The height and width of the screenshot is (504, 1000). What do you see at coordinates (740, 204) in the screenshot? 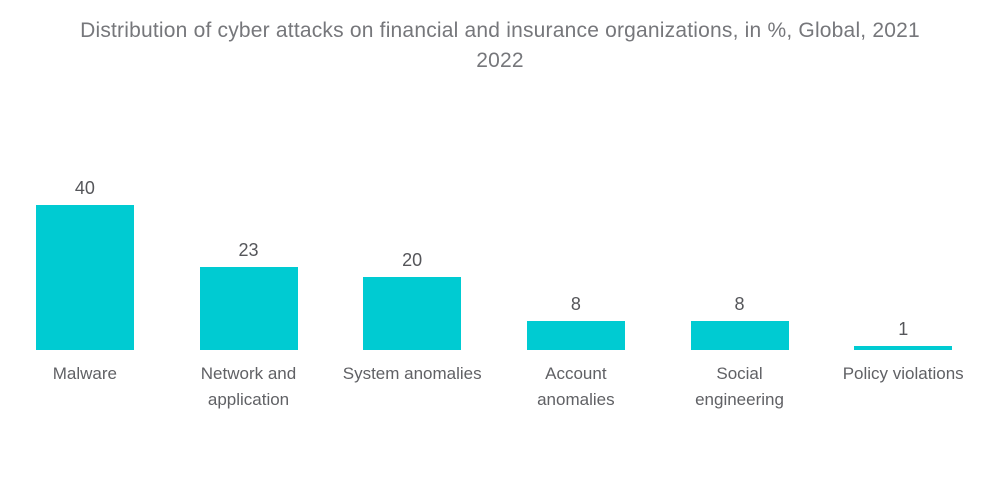
I see `bar-column: 8 Social engineering` at bounding box center [740, 204].